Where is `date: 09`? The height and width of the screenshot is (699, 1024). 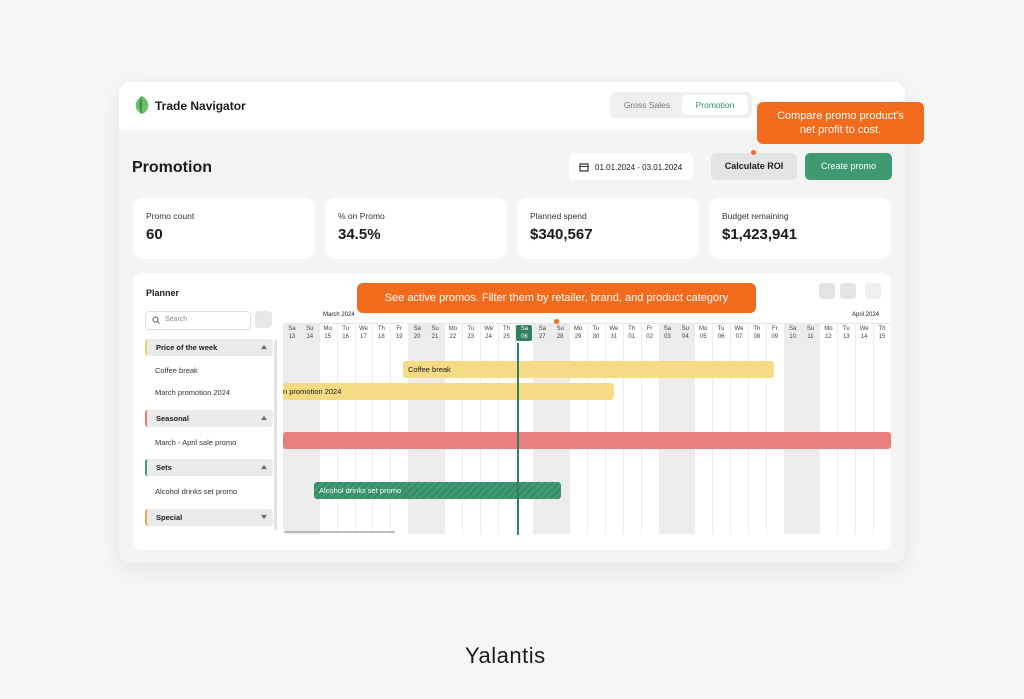 date: 09 is located at coordinates (775, 337).